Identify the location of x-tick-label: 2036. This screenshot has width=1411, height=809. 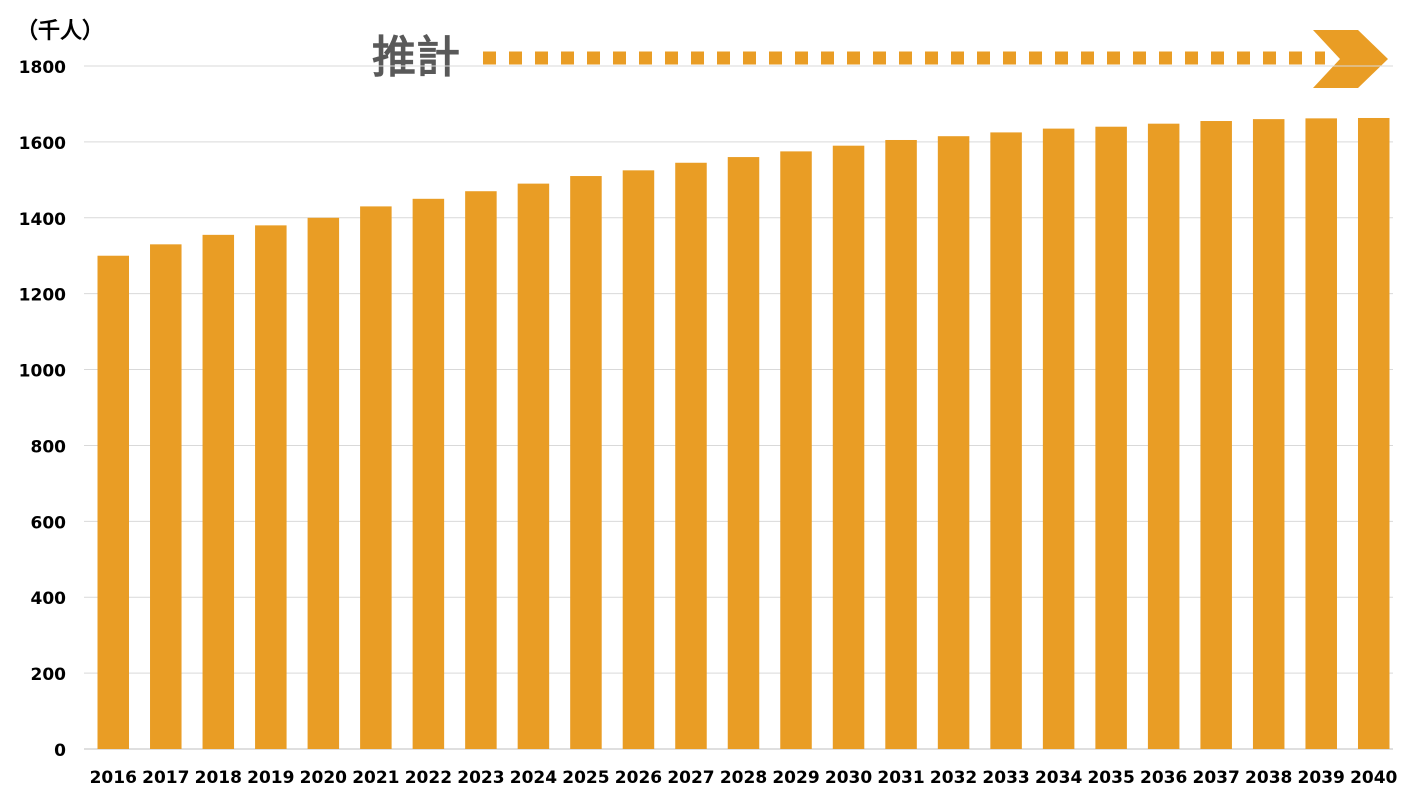
(1163, 778).